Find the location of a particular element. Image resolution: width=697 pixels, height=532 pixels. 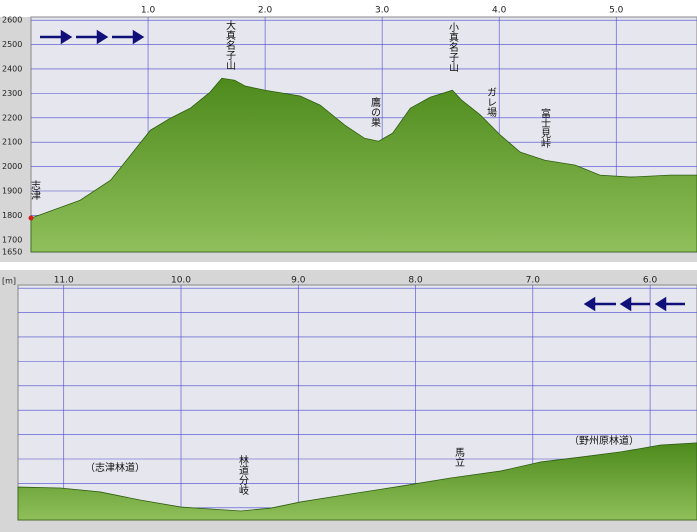

y-tick-label: 1650 is located at coordinates (12, 252).